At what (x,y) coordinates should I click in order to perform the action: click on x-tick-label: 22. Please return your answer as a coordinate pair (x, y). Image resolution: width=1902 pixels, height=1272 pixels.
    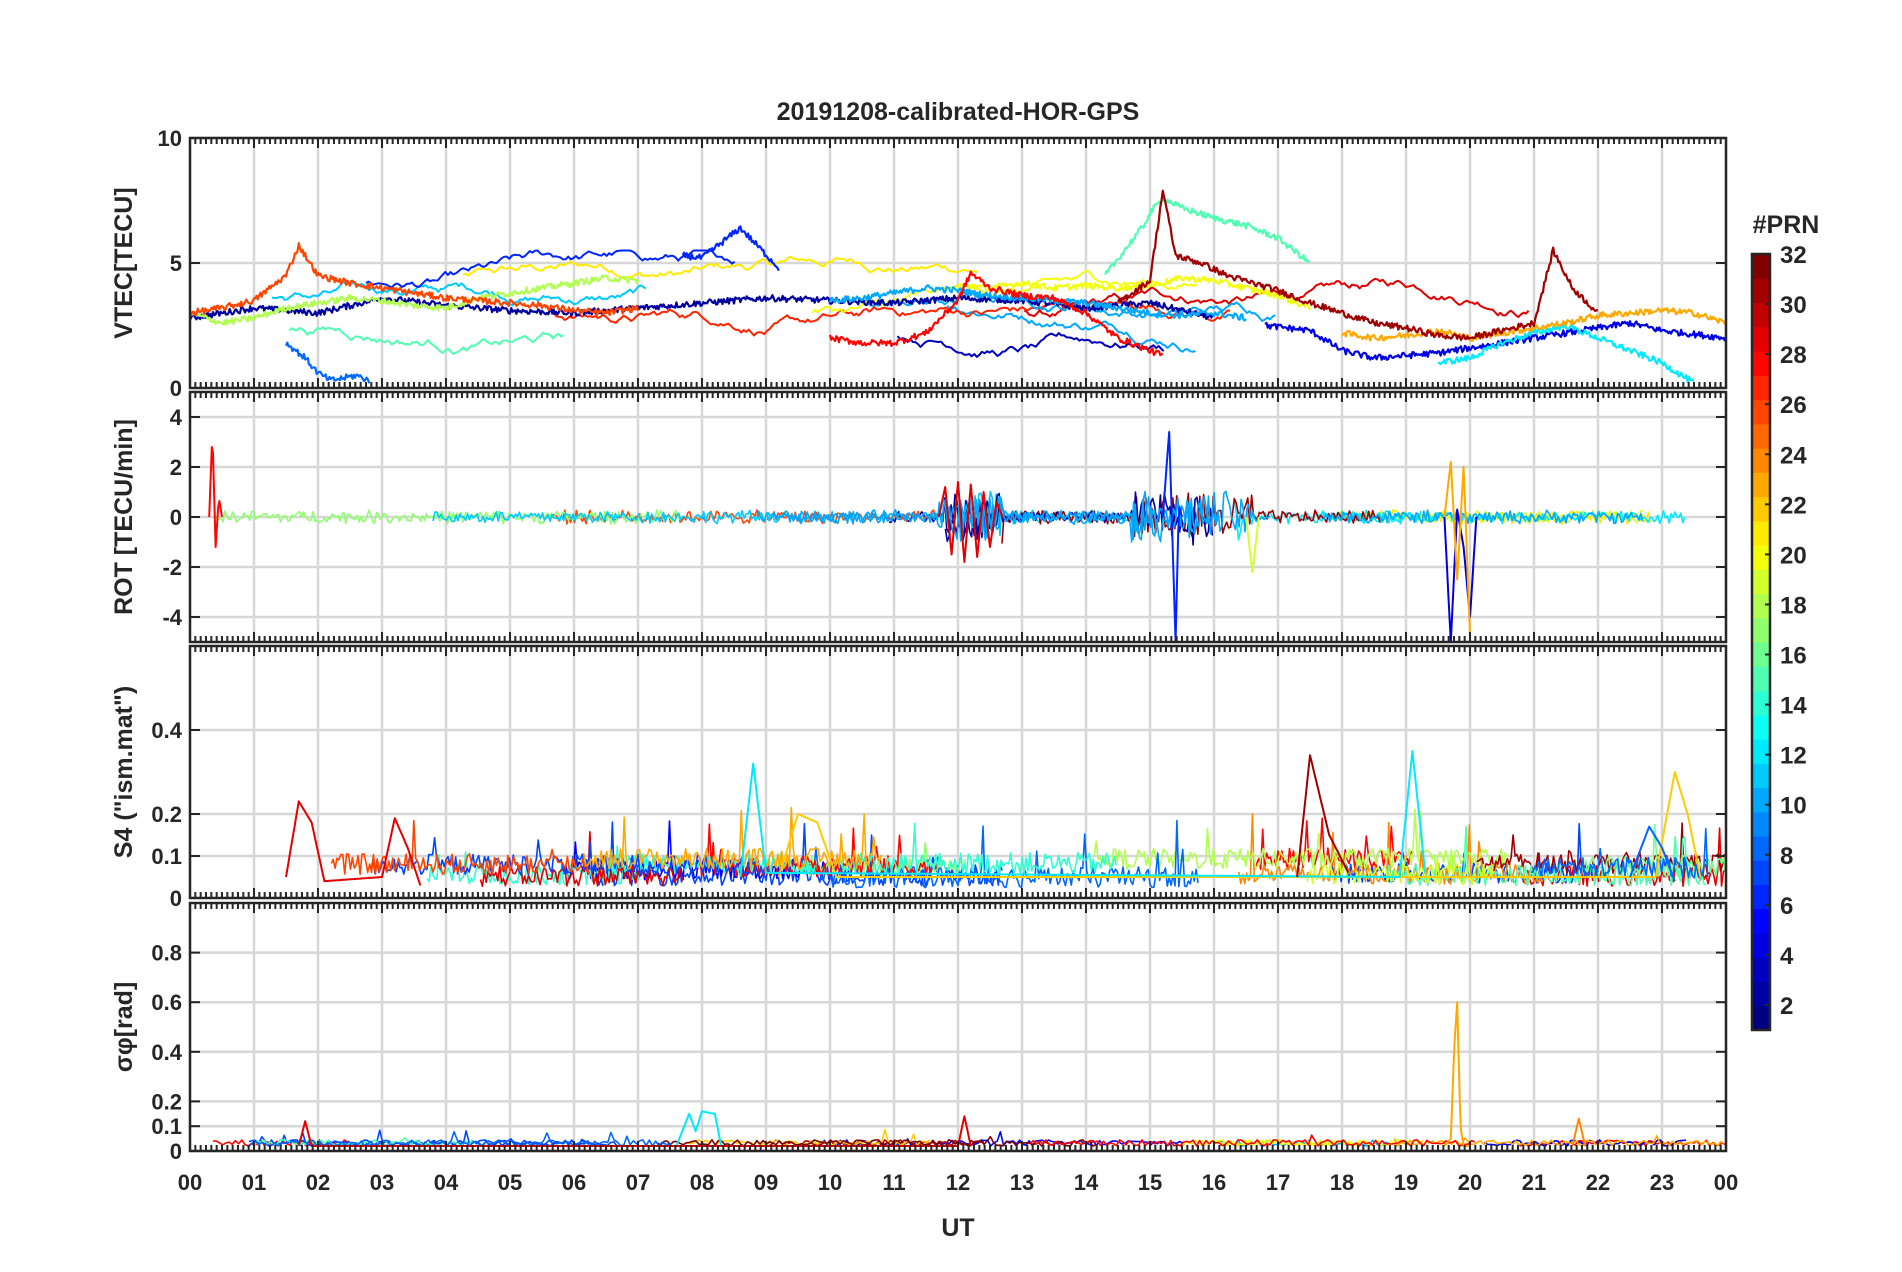
    Looking at the image, I should click on (1598, 1182).